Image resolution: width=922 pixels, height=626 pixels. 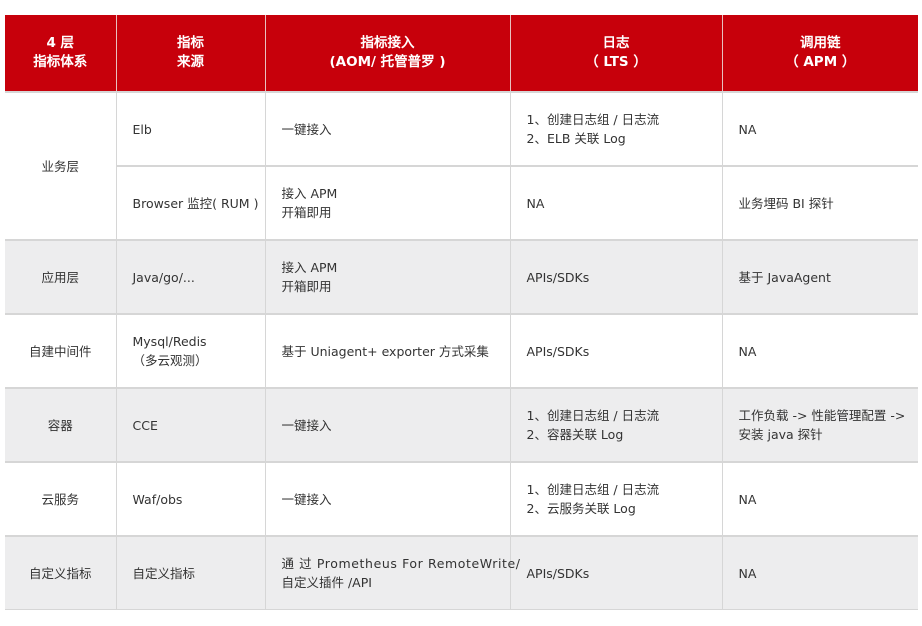 I want to click on layer-cell: 云服务, so click(x=61, y=499).